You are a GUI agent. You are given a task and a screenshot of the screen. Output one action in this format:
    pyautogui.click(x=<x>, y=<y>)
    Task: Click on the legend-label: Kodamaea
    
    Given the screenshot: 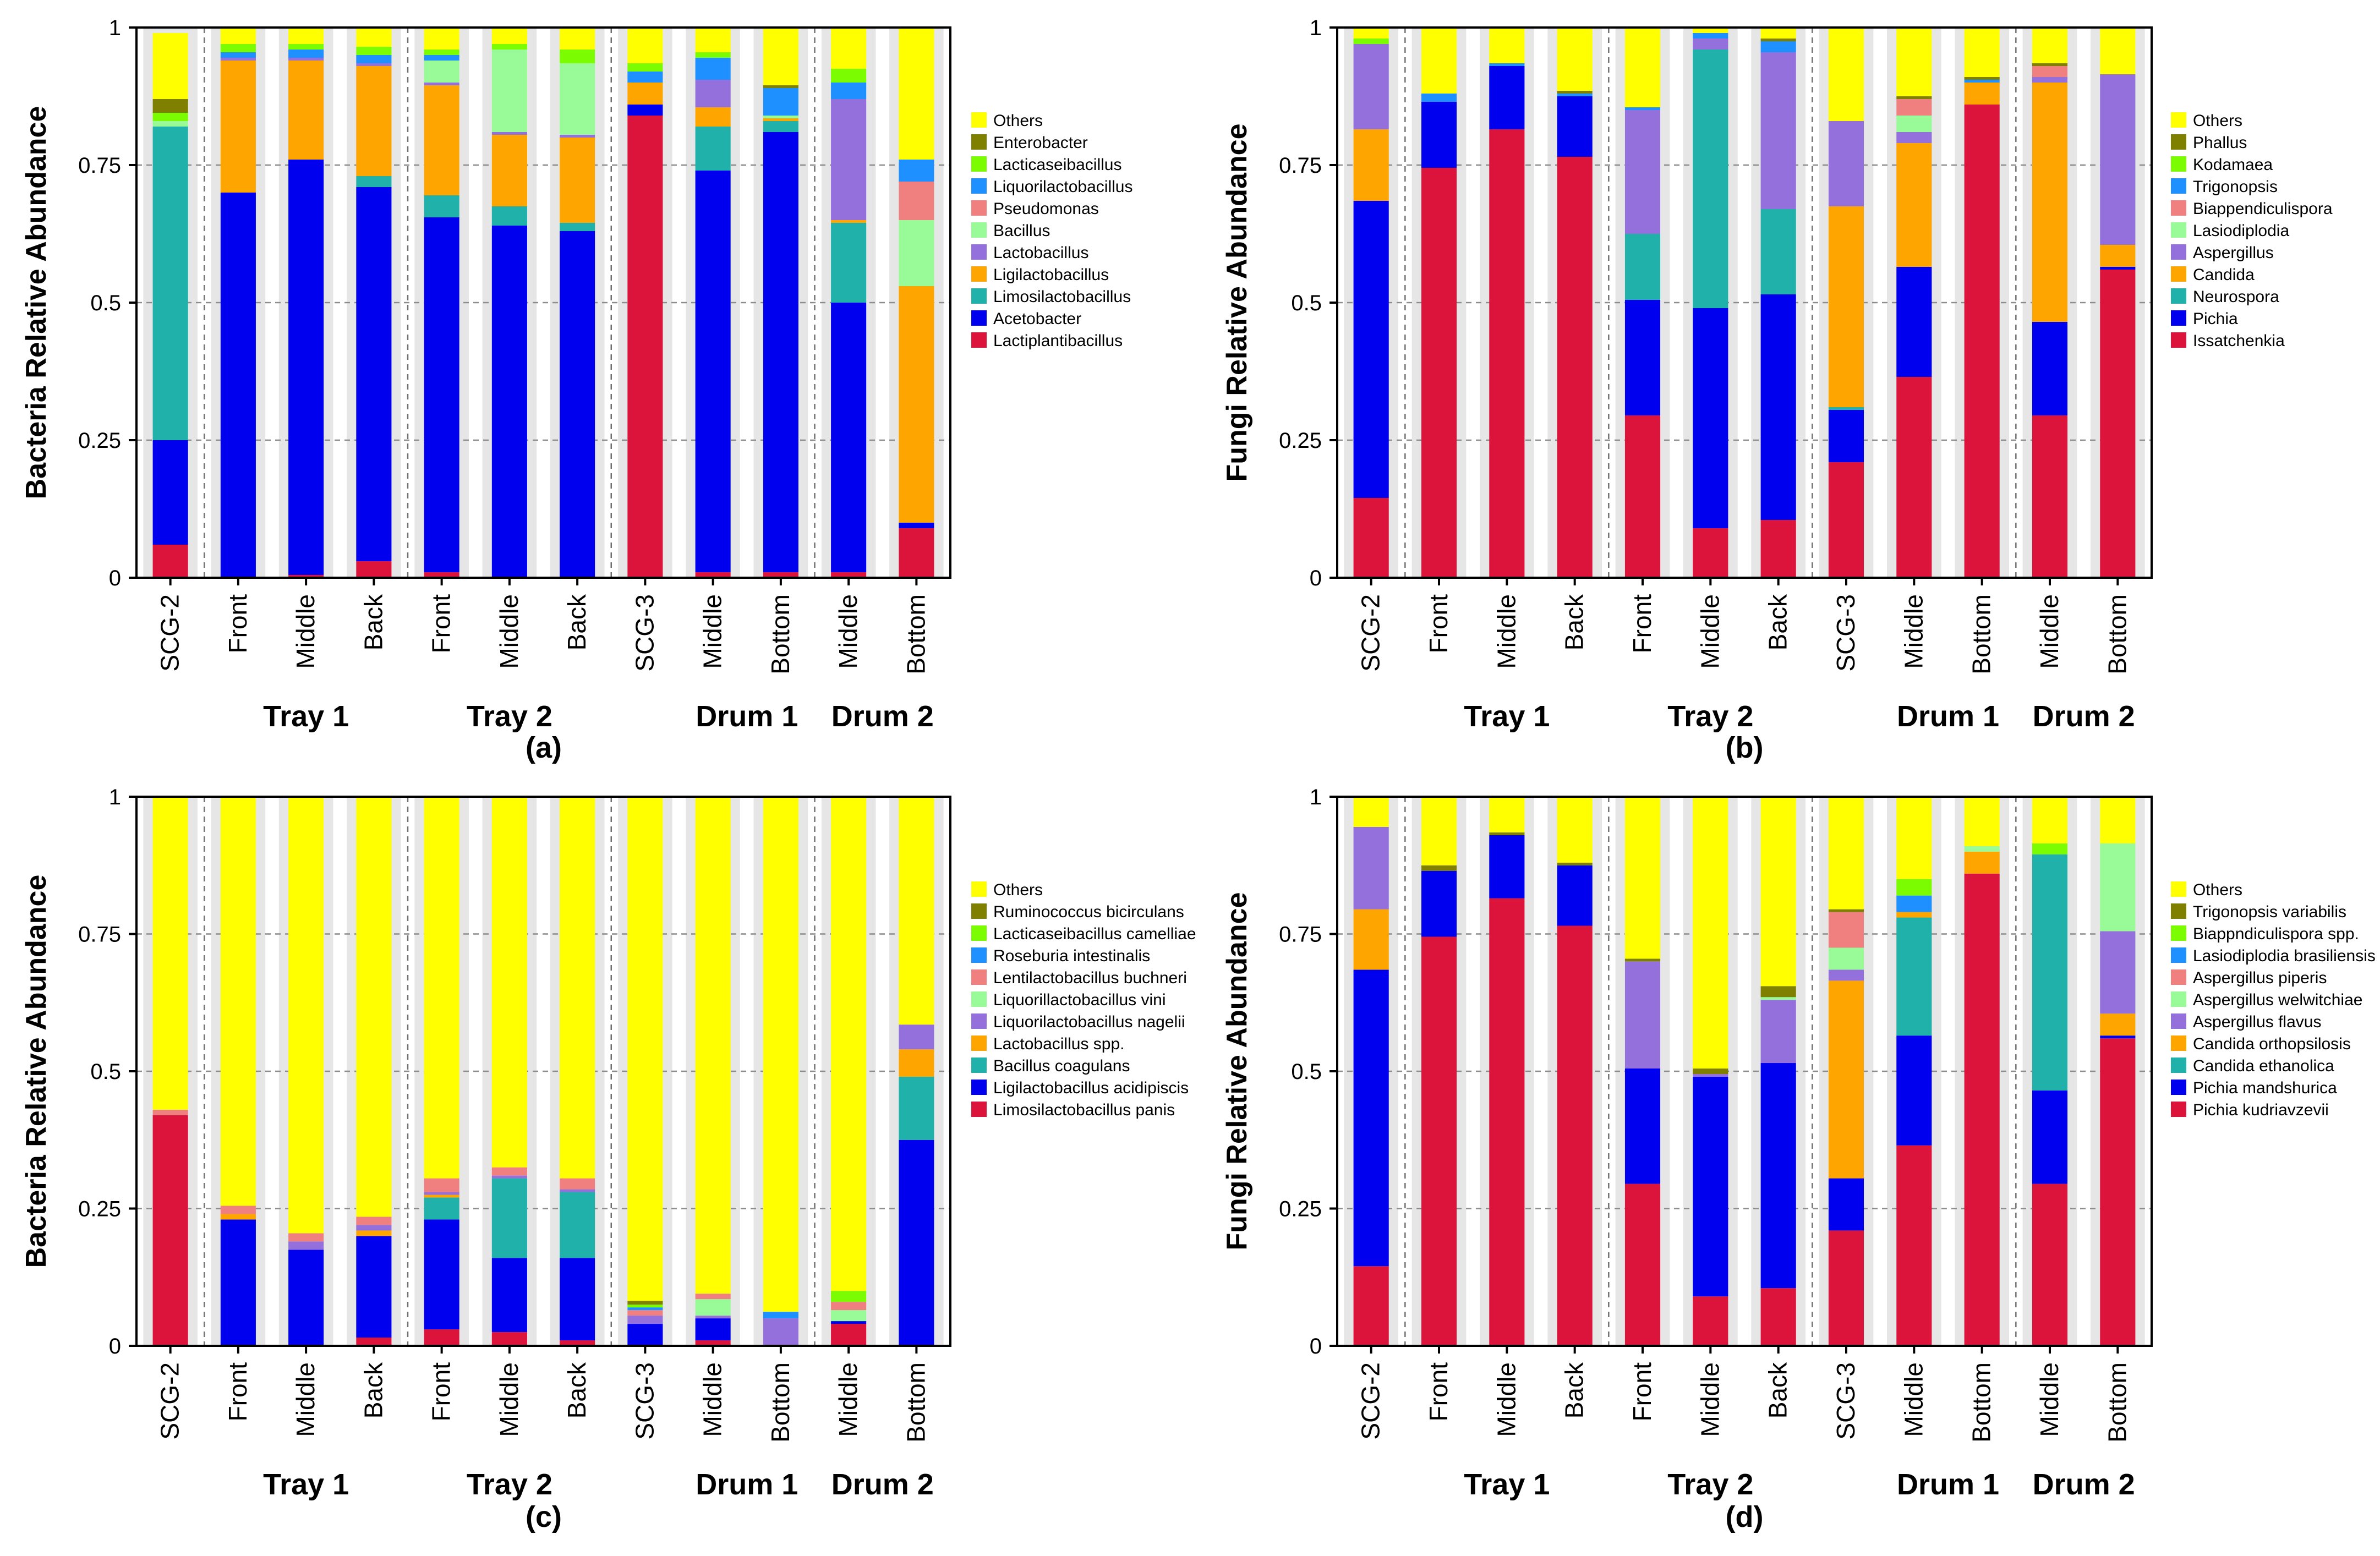 What is the action you would take?
    pyautogui.click(x=2233, y=165)
    